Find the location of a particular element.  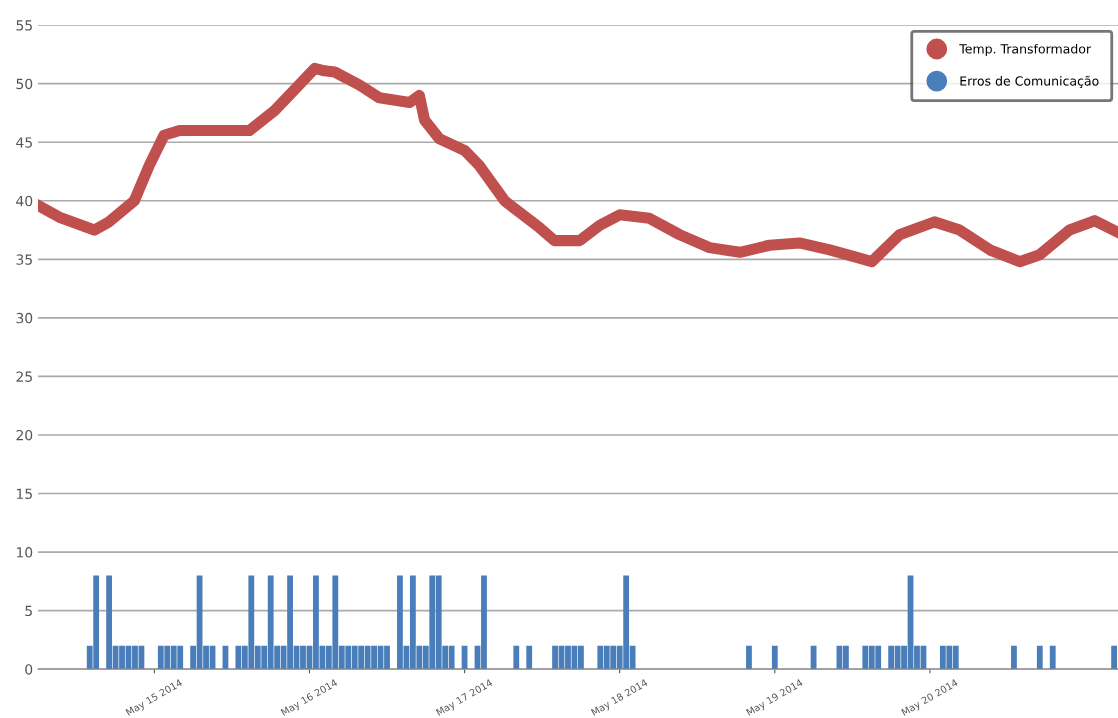

y-tick-label: 15 is located at coordinates (24, 493).